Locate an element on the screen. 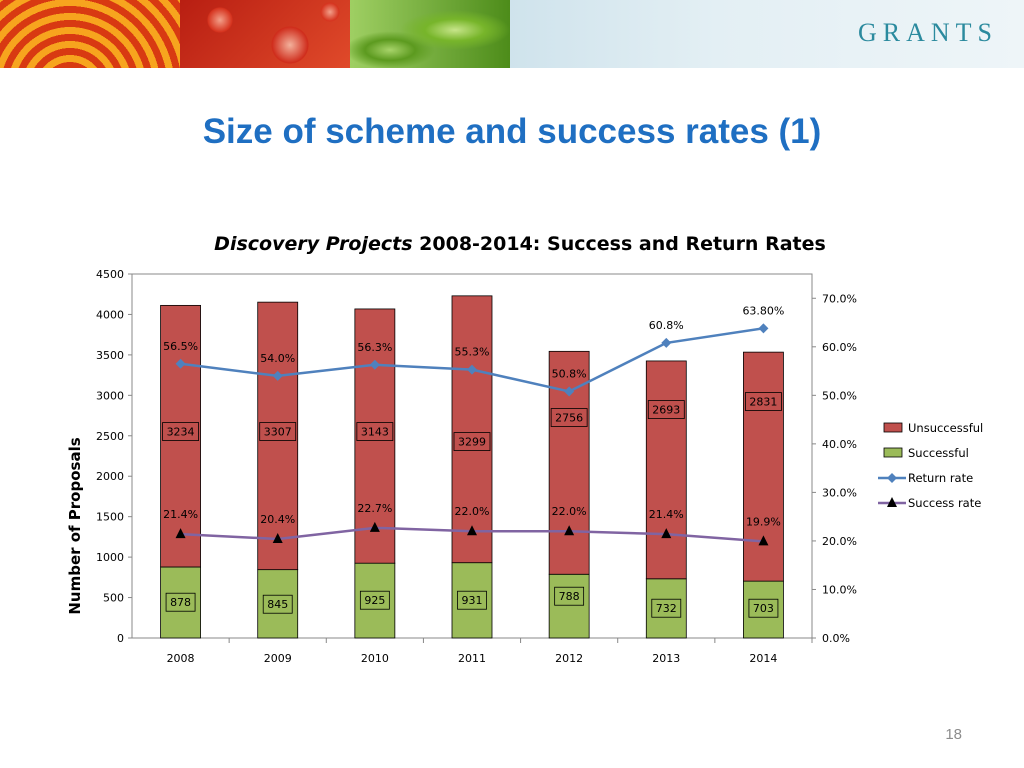  x-tick-label: 2011 is located at coordinates (472, 658).